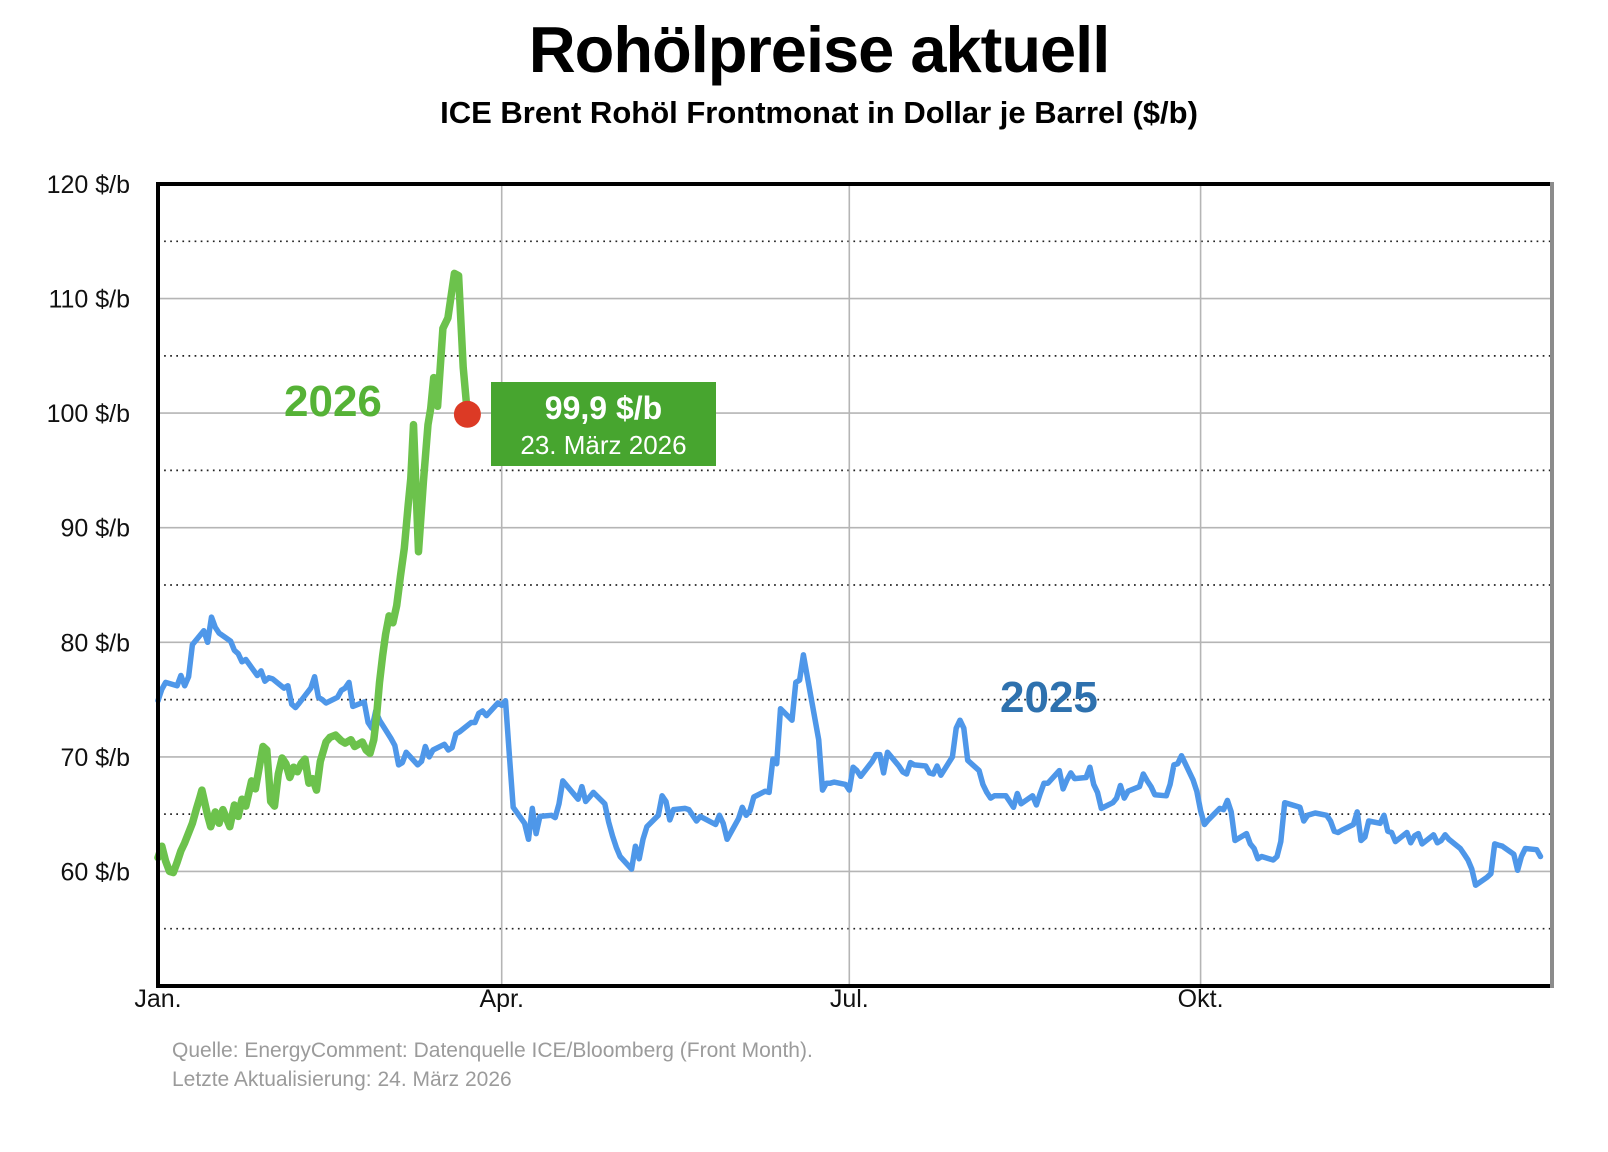 This screenshot has height=1152, width=1608. I want to click on x-axis-tick-label: Apr., so click(501, 999).